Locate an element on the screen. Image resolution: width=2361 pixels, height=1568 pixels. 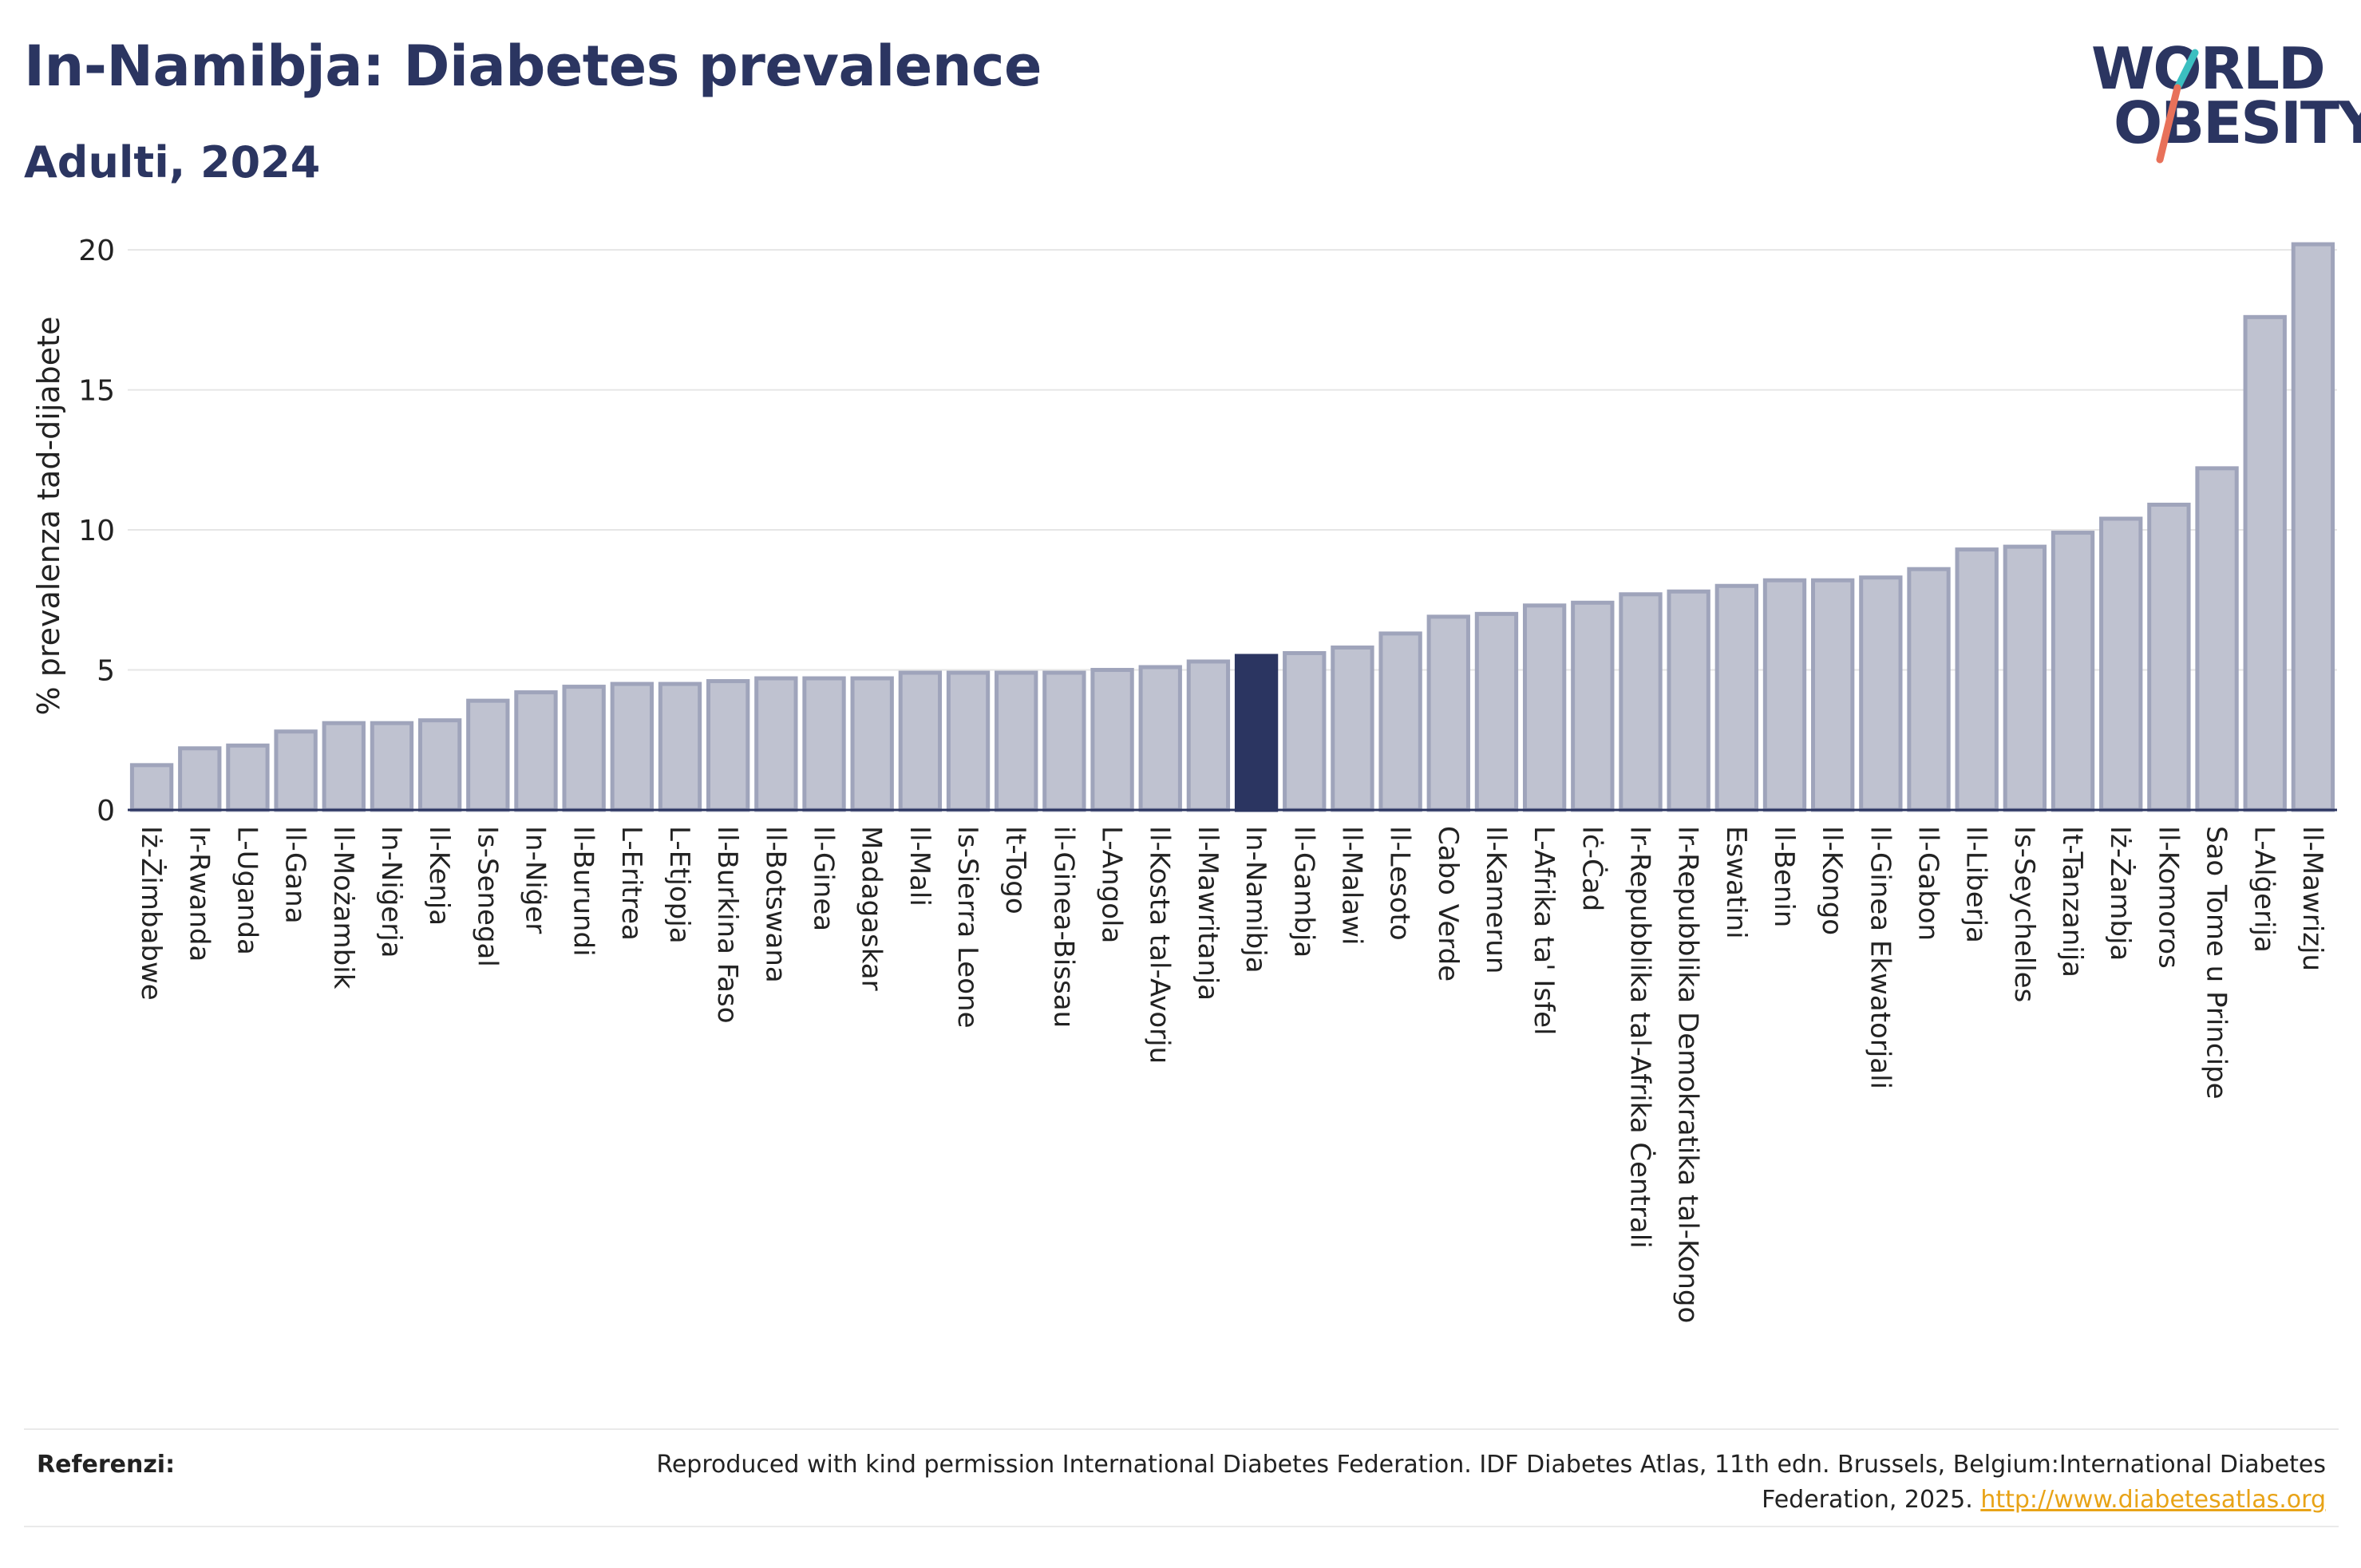
x-tick-label: Il-Botswana is located at coordinates (775, 904).